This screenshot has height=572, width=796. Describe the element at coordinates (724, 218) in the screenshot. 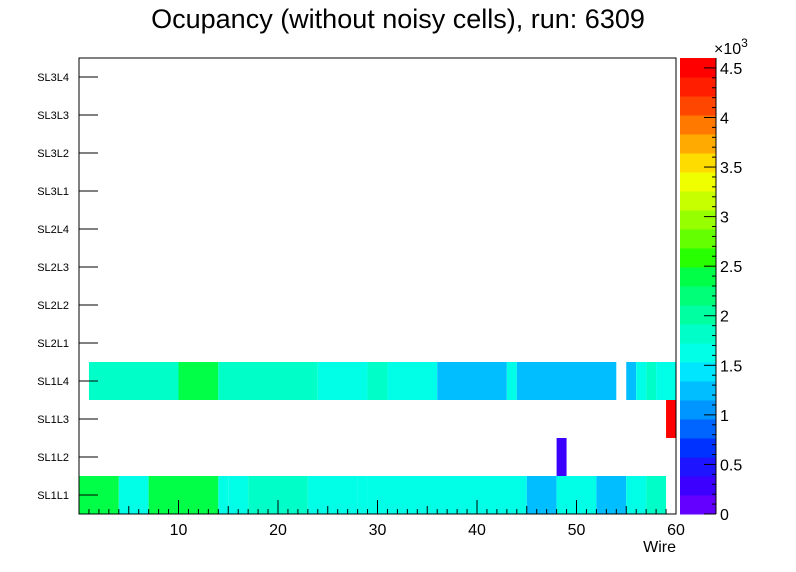

I see `color-scale-tick-label: 3` at that location.